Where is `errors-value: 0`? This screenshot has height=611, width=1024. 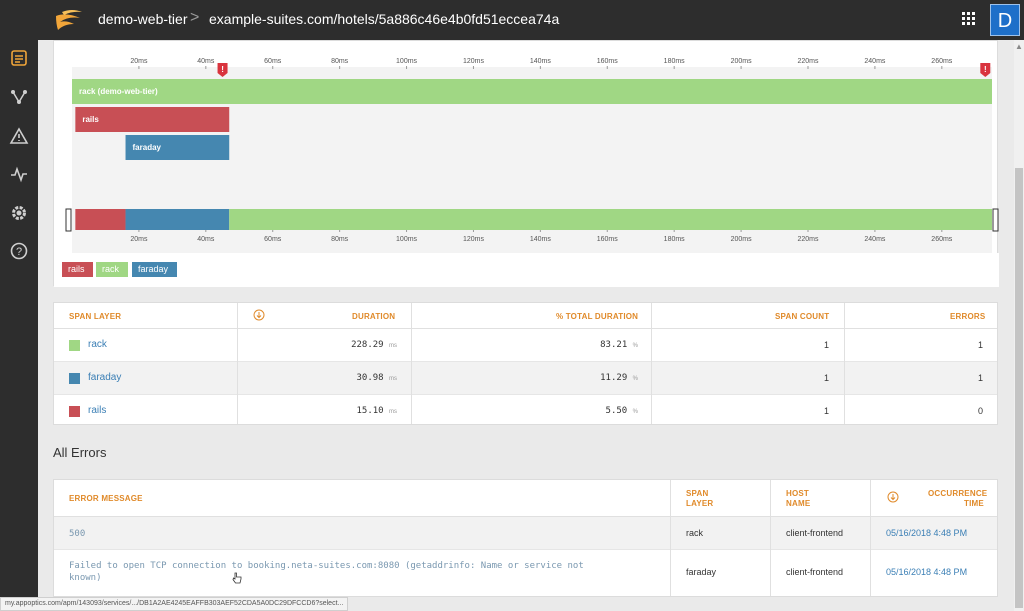
errors-value: 0 is located at coordinates (980, 411).